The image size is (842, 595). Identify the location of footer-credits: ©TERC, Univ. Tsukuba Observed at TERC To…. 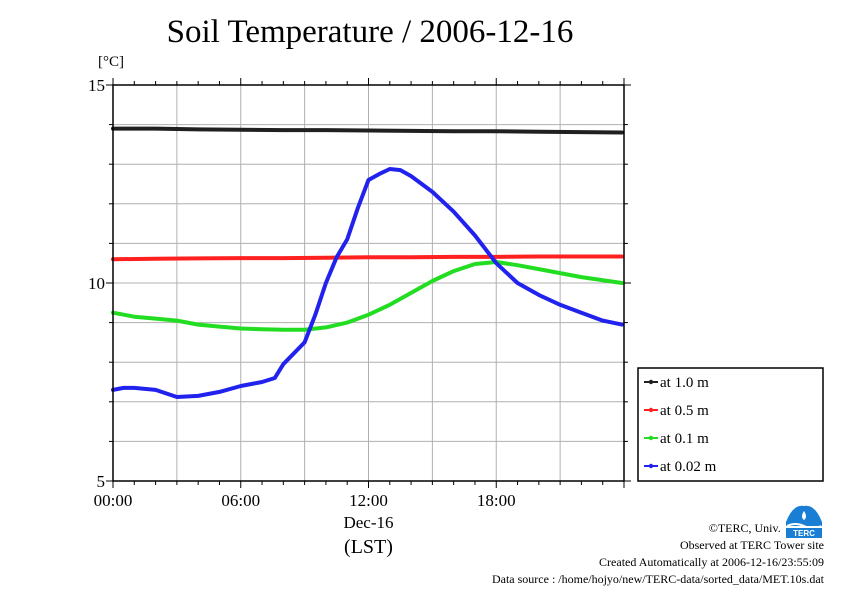
(658, 554).